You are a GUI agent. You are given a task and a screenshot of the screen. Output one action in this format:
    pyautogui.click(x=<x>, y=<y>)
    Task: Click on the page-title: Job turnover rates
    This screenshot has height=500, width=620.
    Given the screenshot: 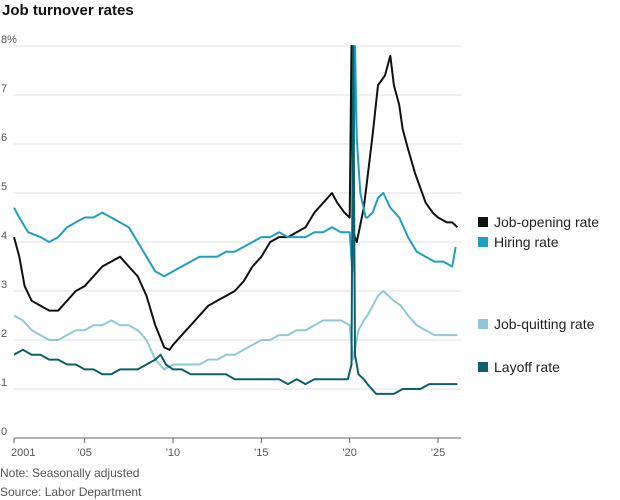 What is the action you would take?
    pyautogui.click(x=68, y=10)
    